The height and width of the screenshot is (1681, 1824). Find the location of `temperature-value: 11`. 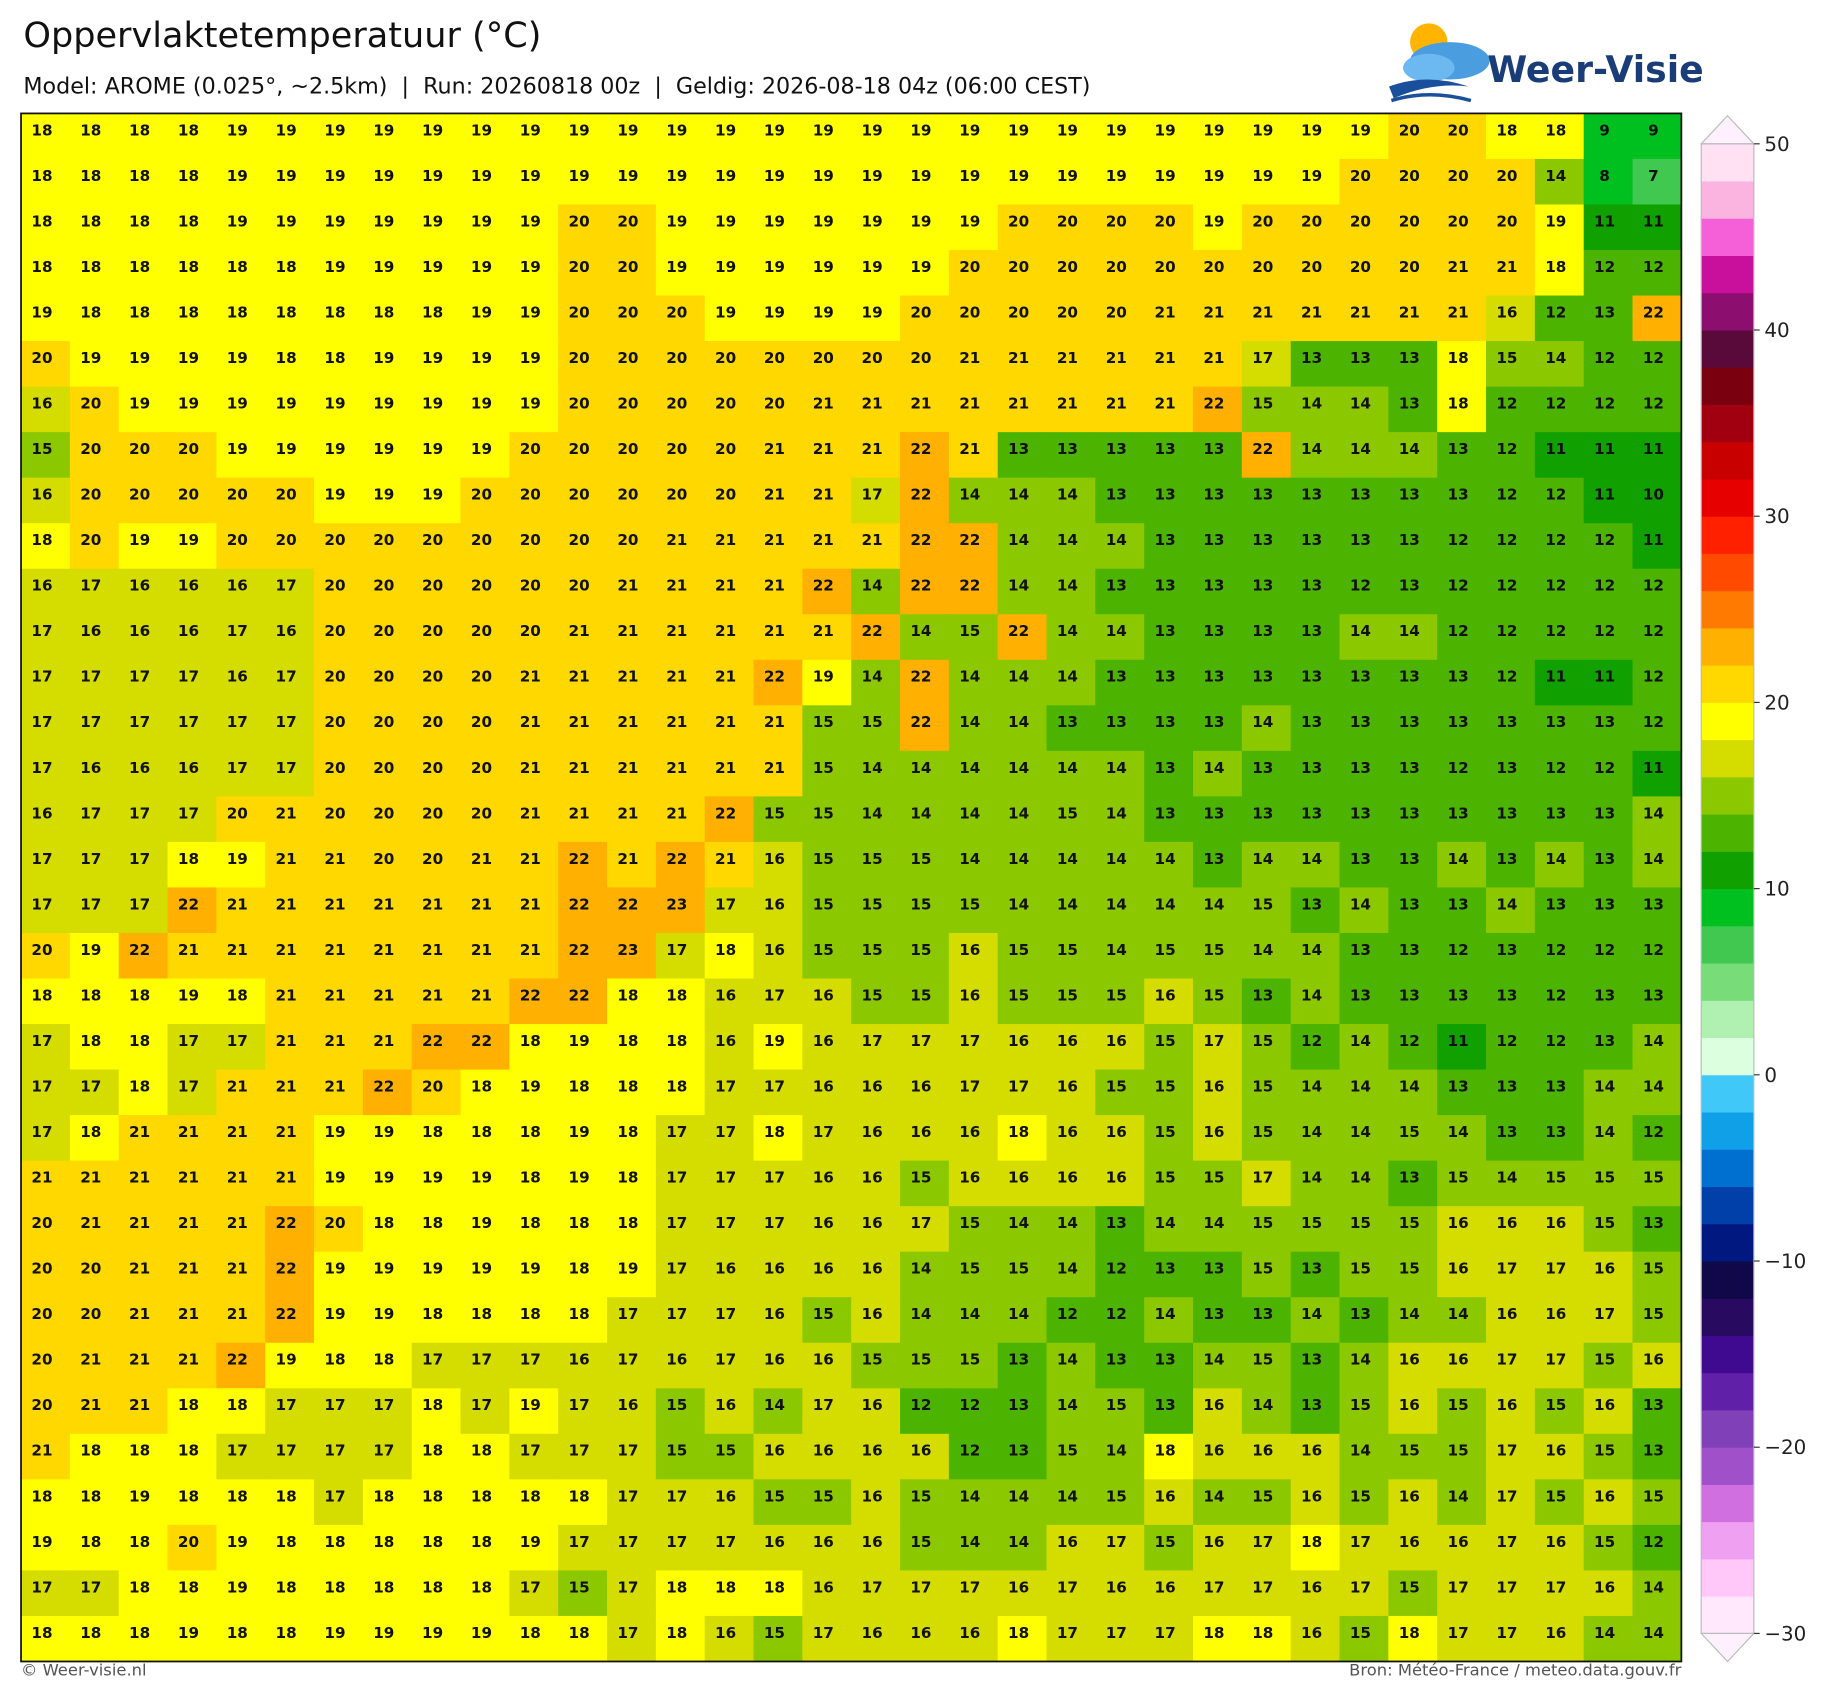

temperature-value: 11 is located at coordinates (1604, 495).